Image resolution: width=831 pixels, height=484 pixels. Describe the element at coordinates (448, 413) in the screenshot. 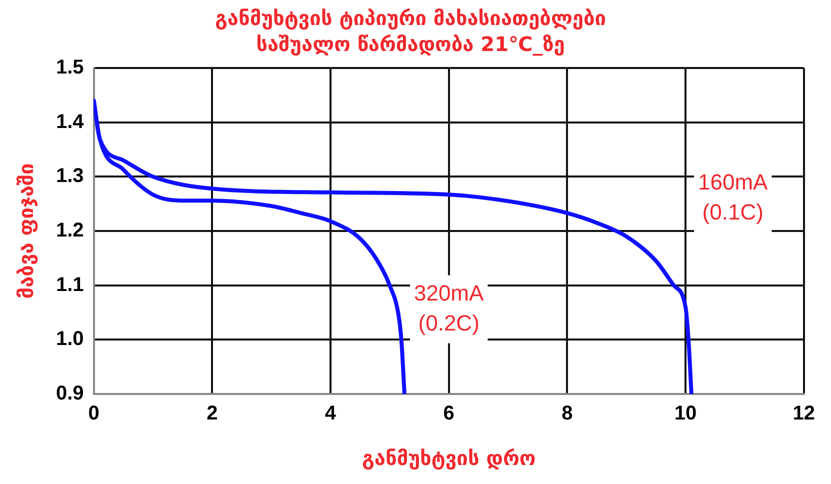

I see `x-tick-label: 6` at that location.